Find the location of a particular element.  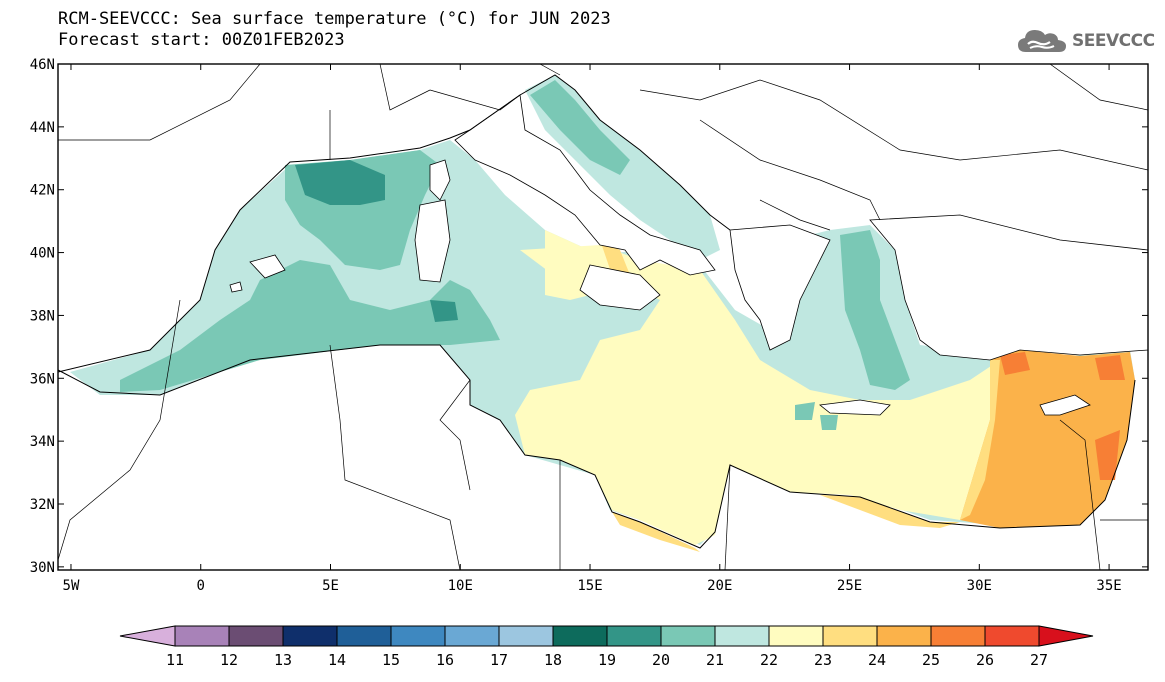

colorbar-label: 14 is located at coordinates (337, 660).